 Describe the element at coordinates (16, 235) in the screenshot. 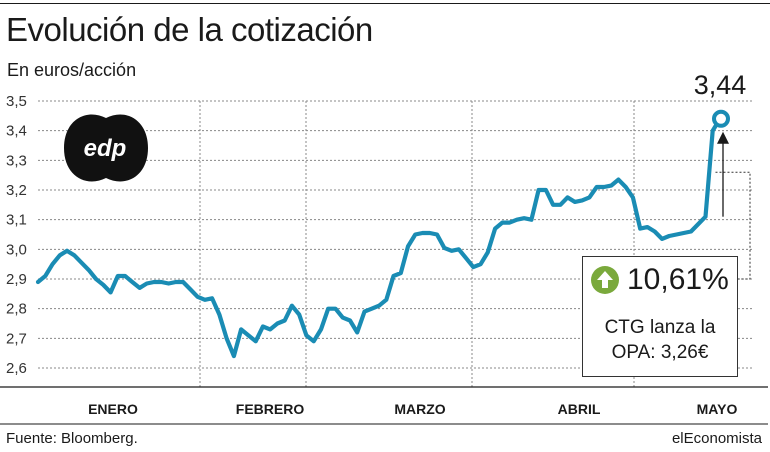

I see `y-tick-labels: 2,6 2,7 2,8 2,9 3,0 3,1 3,2 3,3 3,4 3,5` at that location.